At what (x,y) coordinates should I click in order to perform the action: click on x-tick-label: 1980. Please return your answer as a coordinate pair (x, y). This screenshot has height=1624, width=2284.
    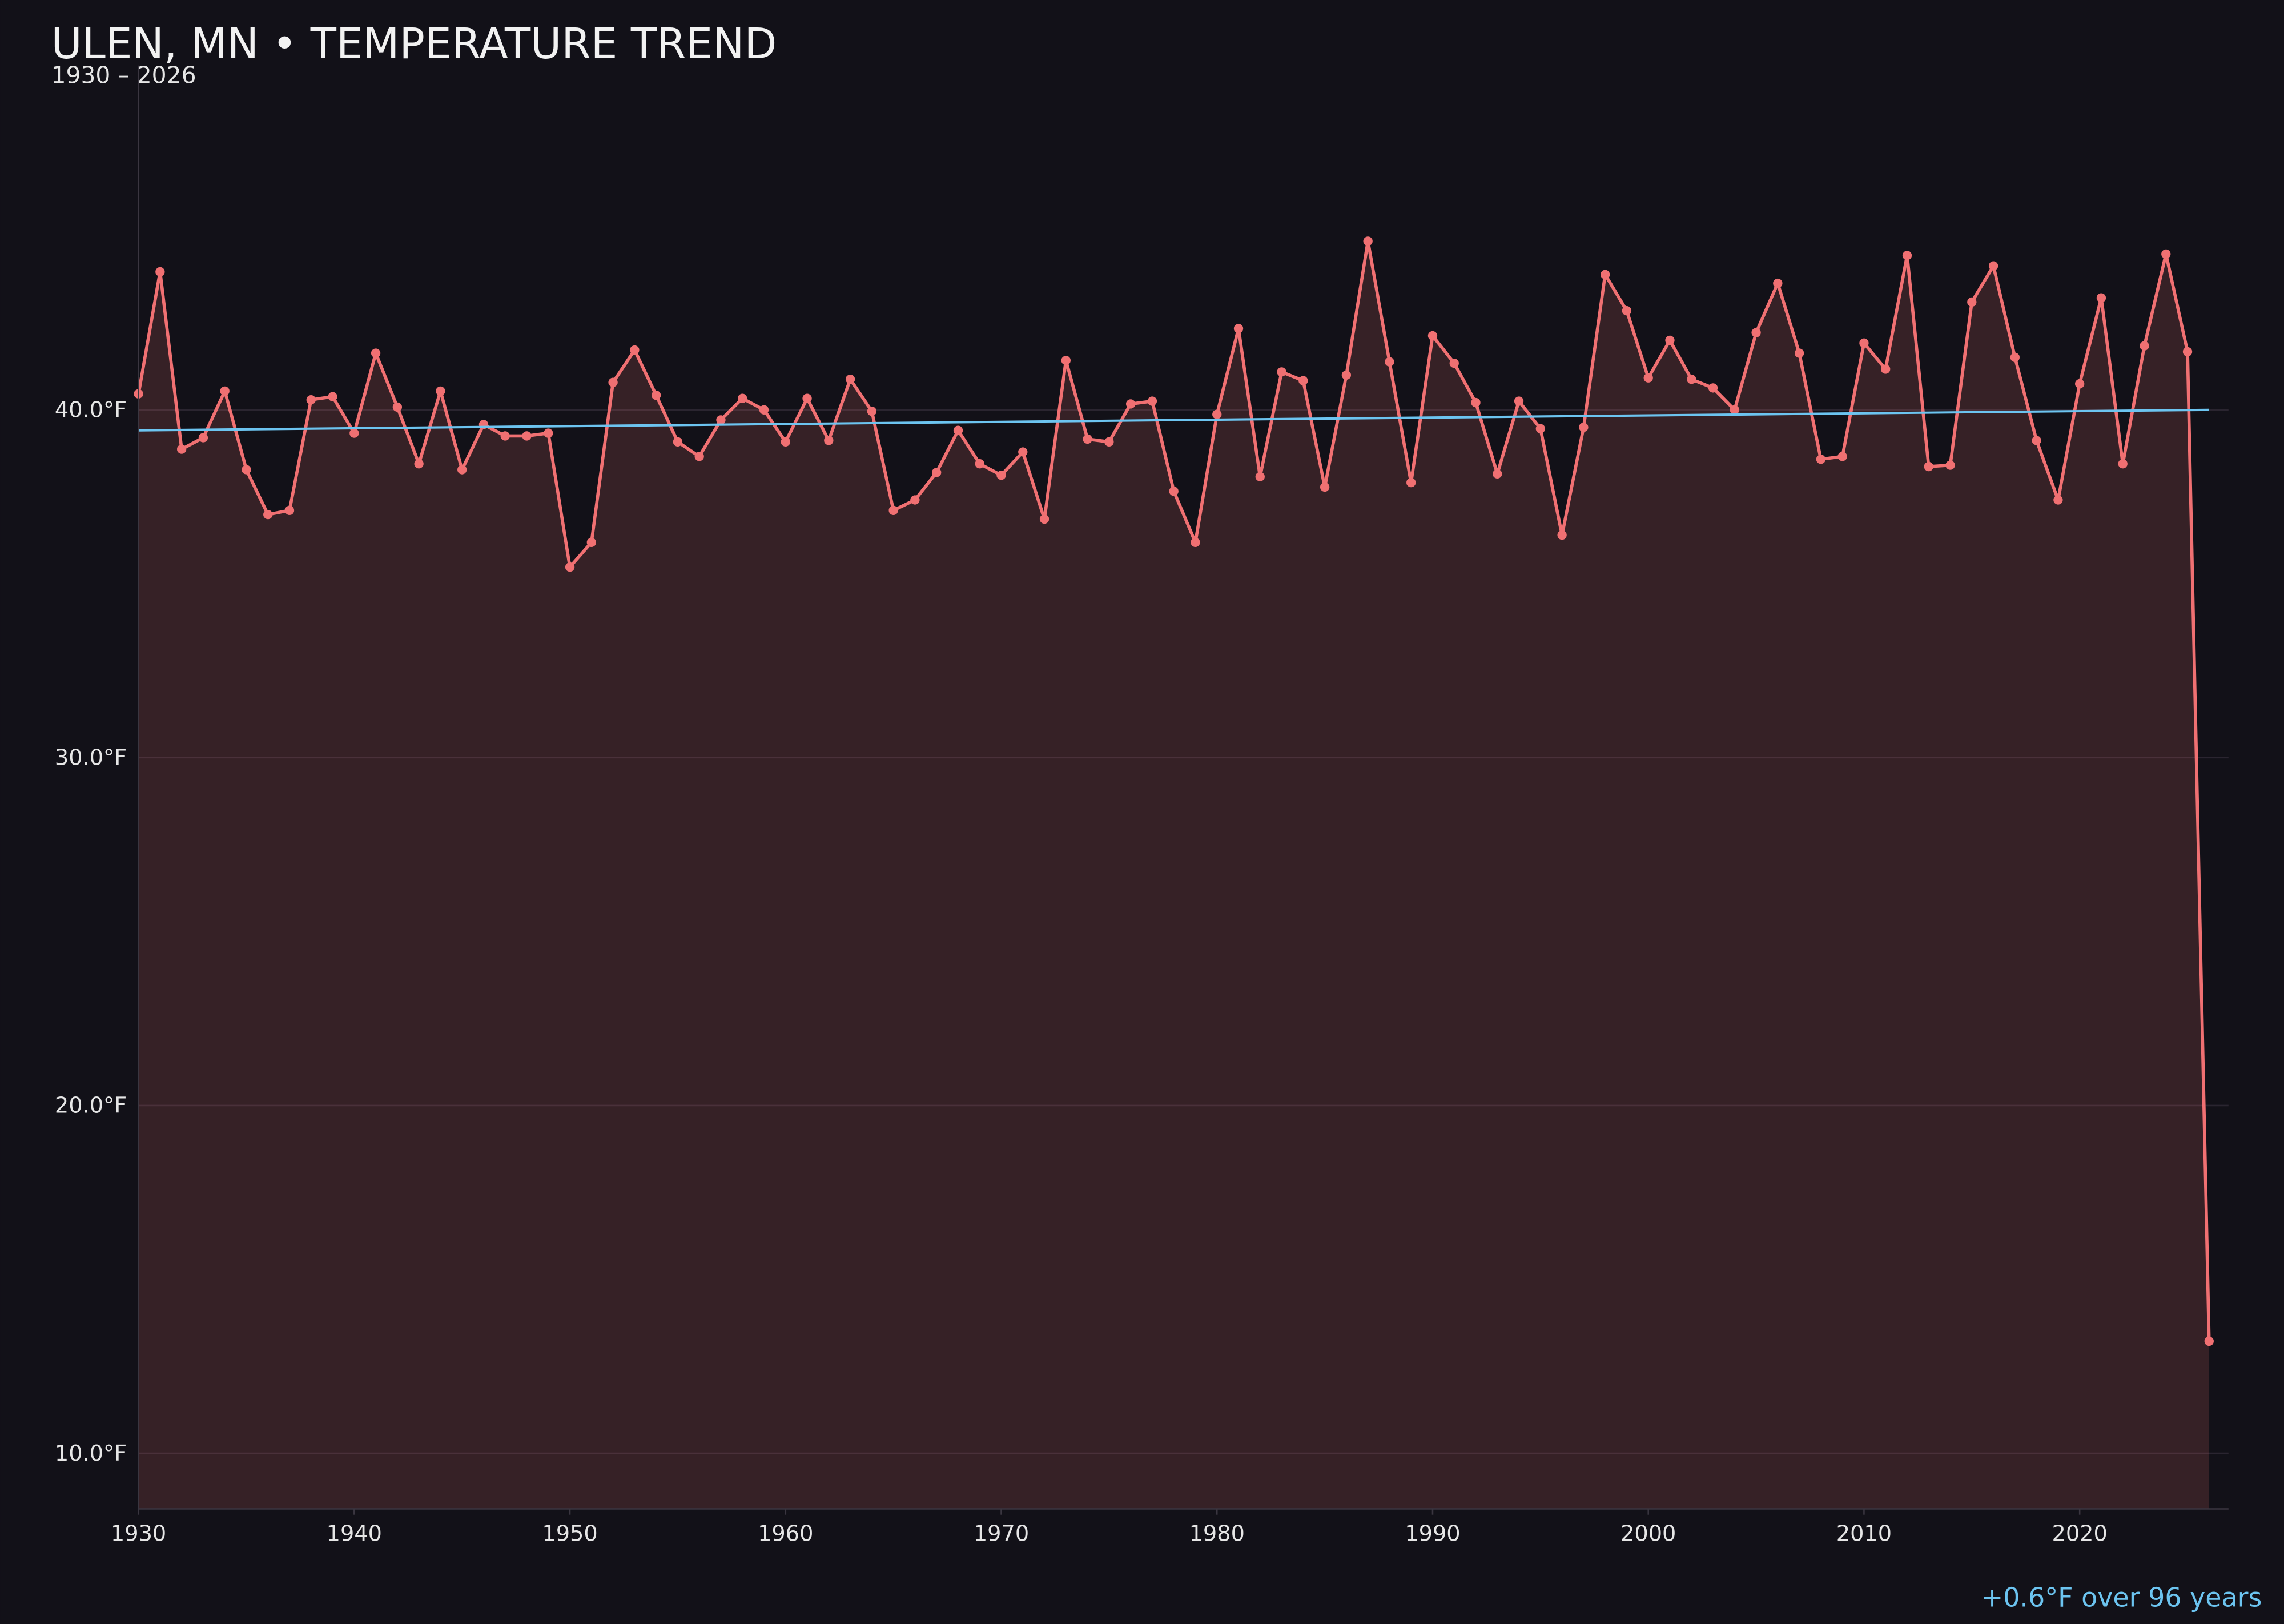
    Looking at the image, I should click on (1217, 1534).